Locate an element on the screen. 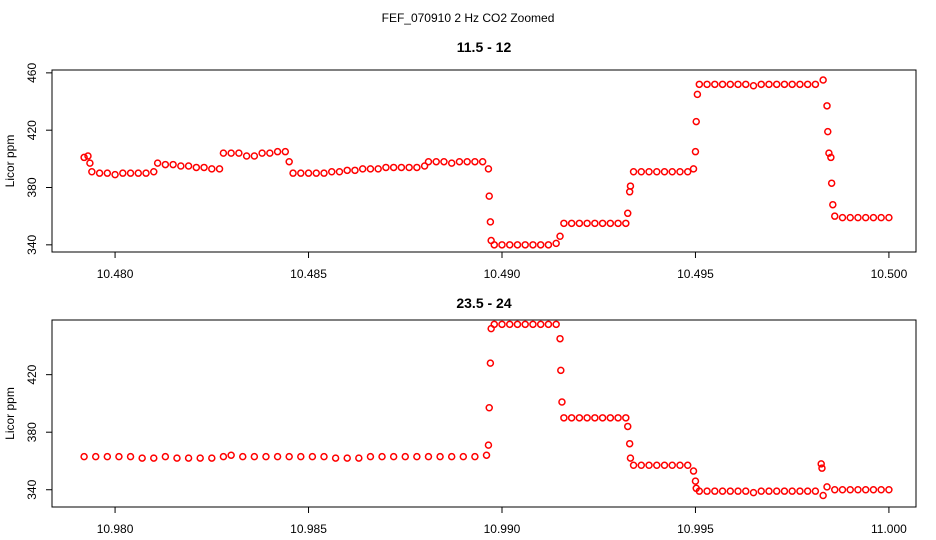 This screenshot has height=540, width=936. panel-title: 23.5 - 24 is located at coordinates (483, 303).